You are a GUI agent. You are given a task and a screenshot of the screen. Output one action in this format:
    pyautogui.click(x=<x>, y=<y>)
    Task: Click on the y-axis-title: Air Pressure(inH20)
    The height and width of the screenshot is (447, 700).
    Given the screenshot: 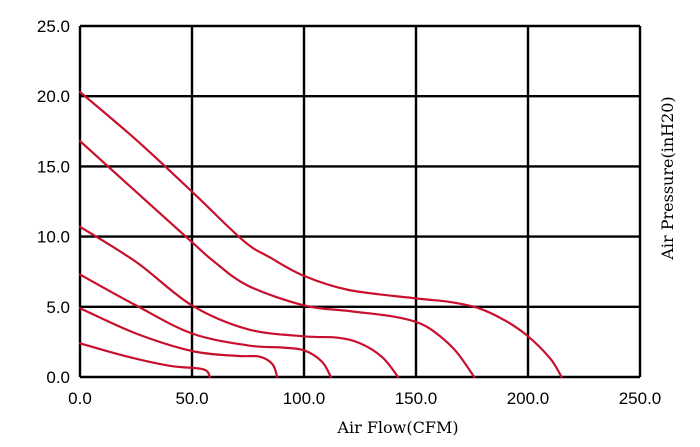 What is the action you would take?
    pyautogui.click(x=667, y=178)
    